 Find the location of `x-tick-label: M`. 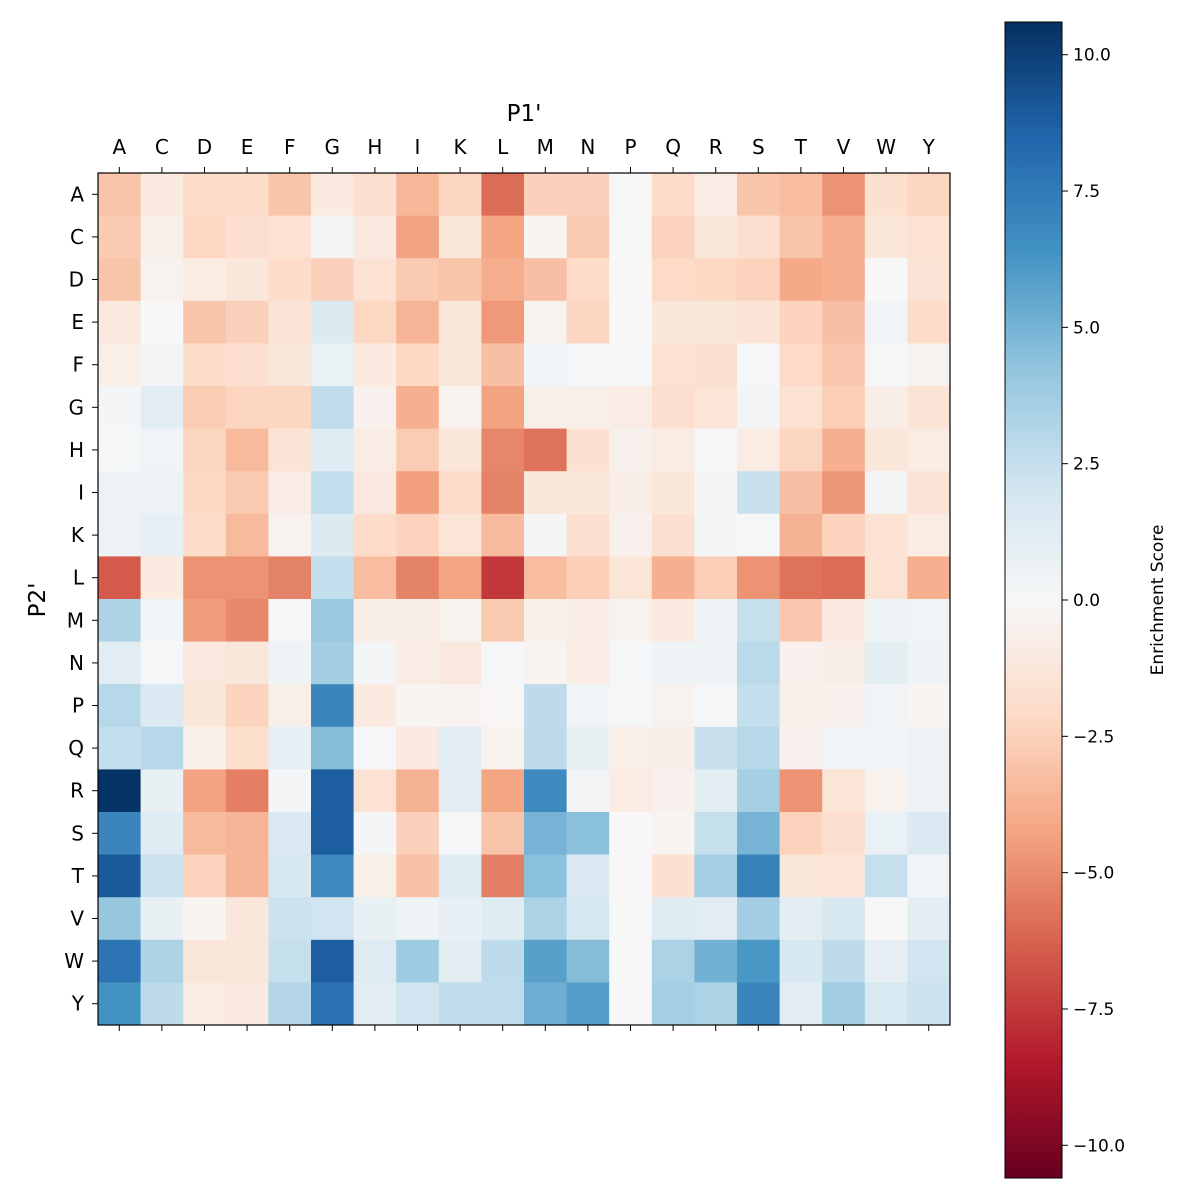

x-tick-label: M is located at coordinates (545, 147).